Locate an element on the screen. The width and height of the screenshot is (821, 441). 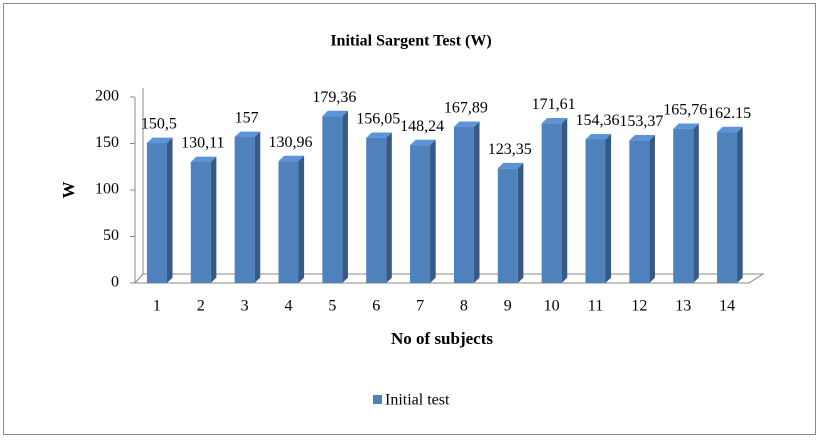
x-tick-label: 9 is located at coordinates (508, 306).